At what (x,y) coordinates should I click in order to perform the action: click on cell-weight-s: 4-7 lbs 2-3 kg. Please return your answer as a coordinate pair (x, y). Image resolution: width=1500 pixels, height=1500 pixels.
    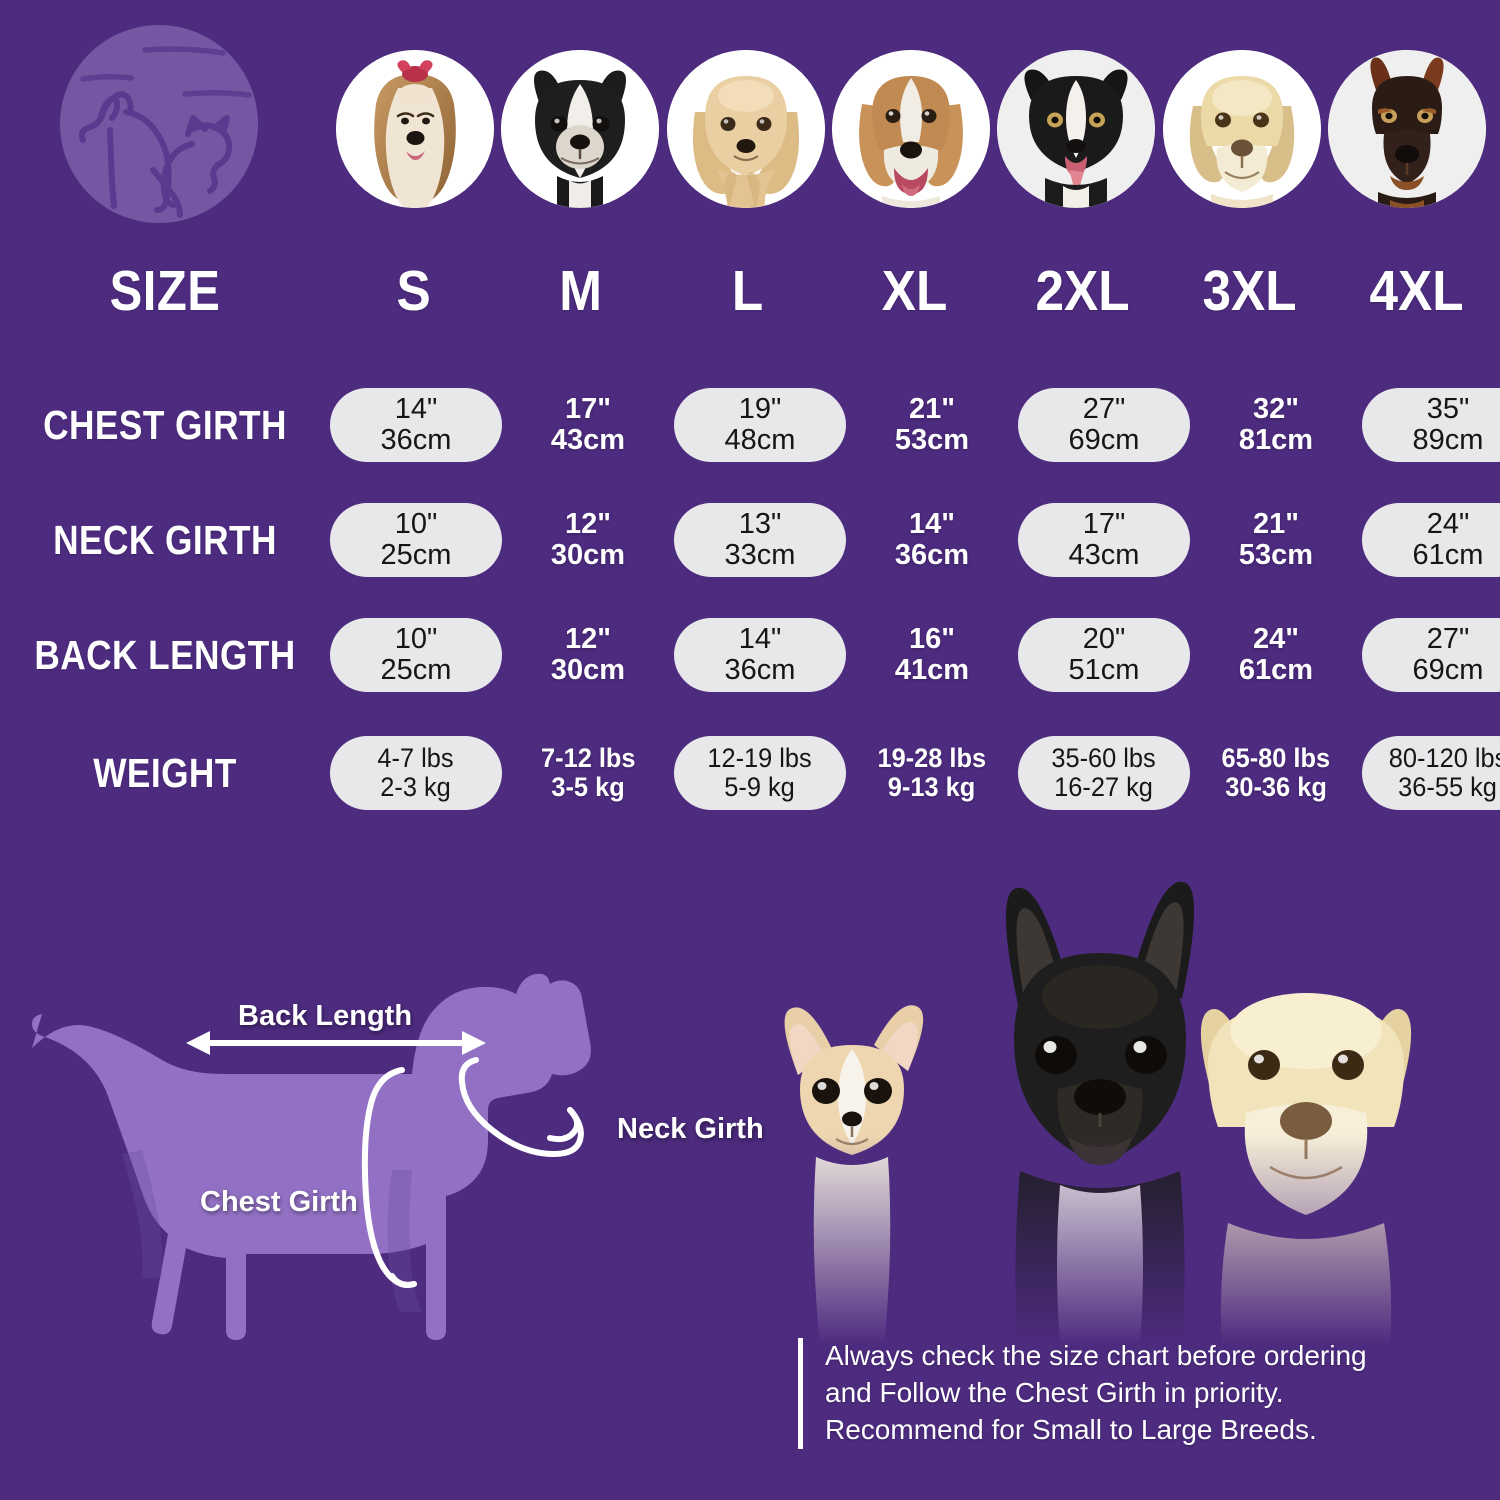
    Looking at the image, I should click on (416, 773).